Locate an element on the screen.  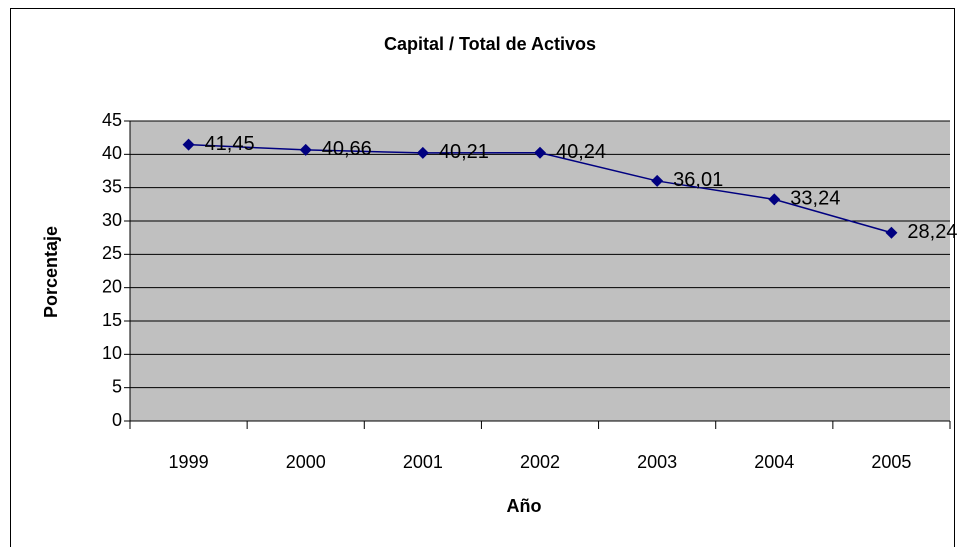
y-tick-label: 40 is located at coordinates (112, 153).